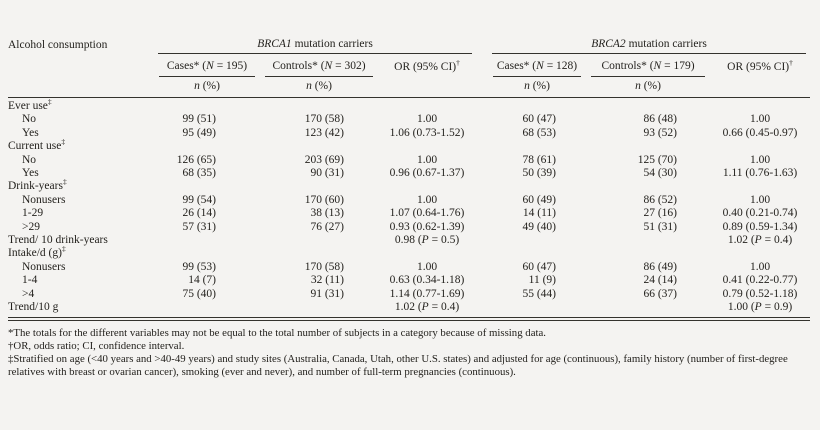  I want to click on brca2-controls-cell: 54 (30), so click(660, 173).